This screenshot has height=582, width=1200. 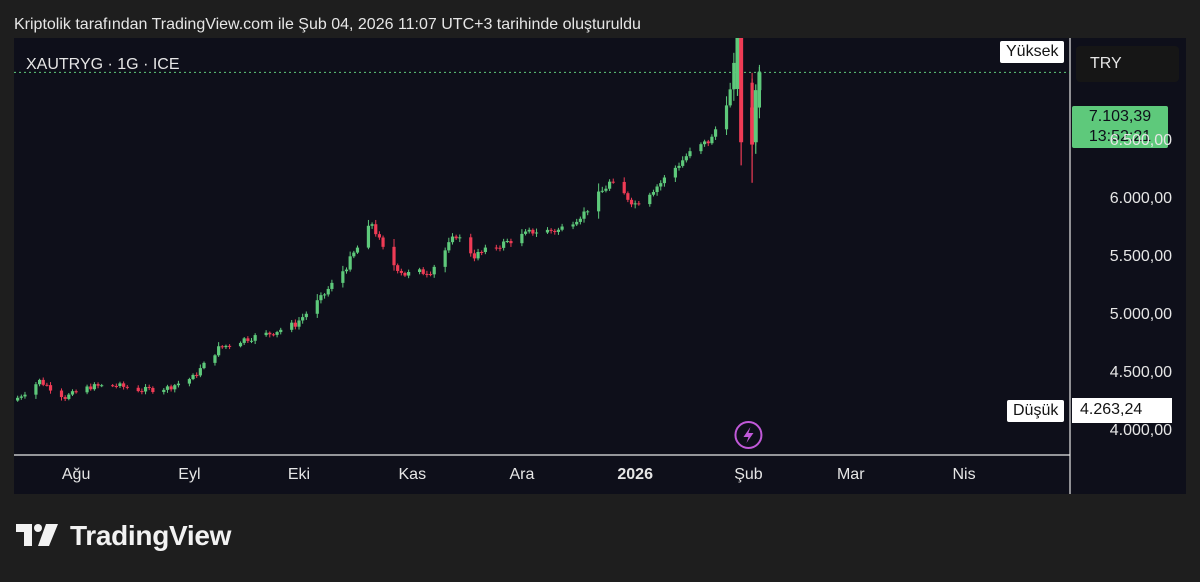 What do you see at coordinates (103, 64) in the screenshot?
I see `symbol-label: XAUTRYG · 1G · ICE` at bounding box center [103, 64].